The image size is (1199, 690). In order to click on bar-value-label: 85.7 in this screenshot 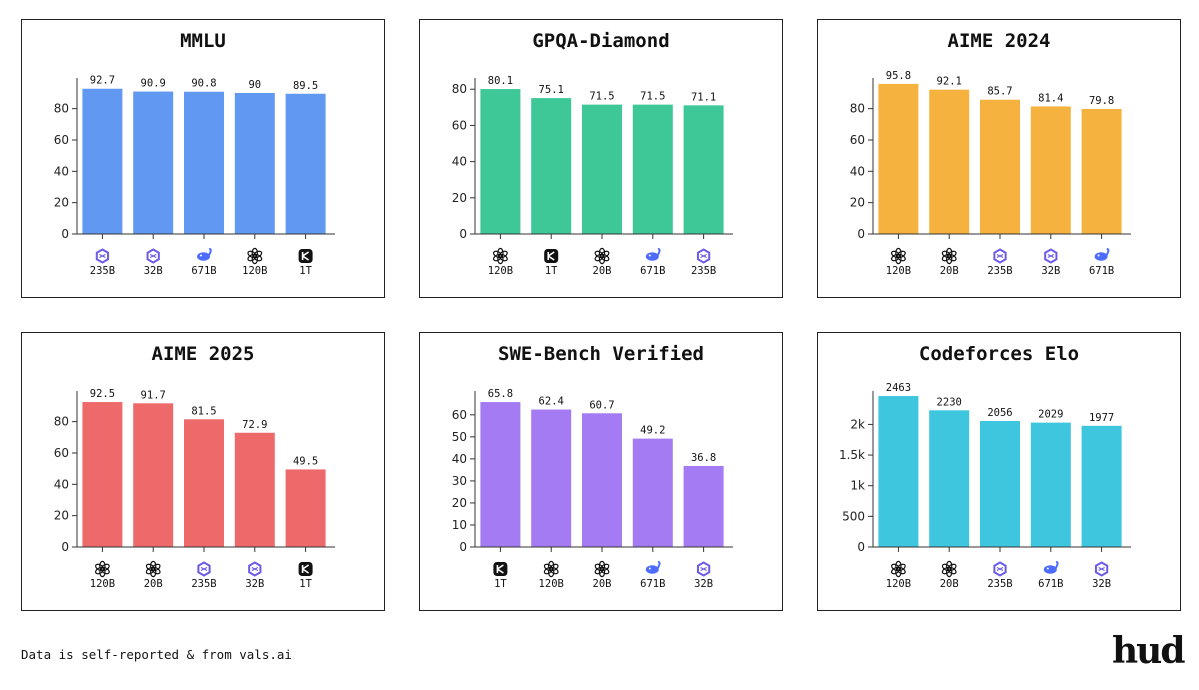, I will do `click(999, 92)`.